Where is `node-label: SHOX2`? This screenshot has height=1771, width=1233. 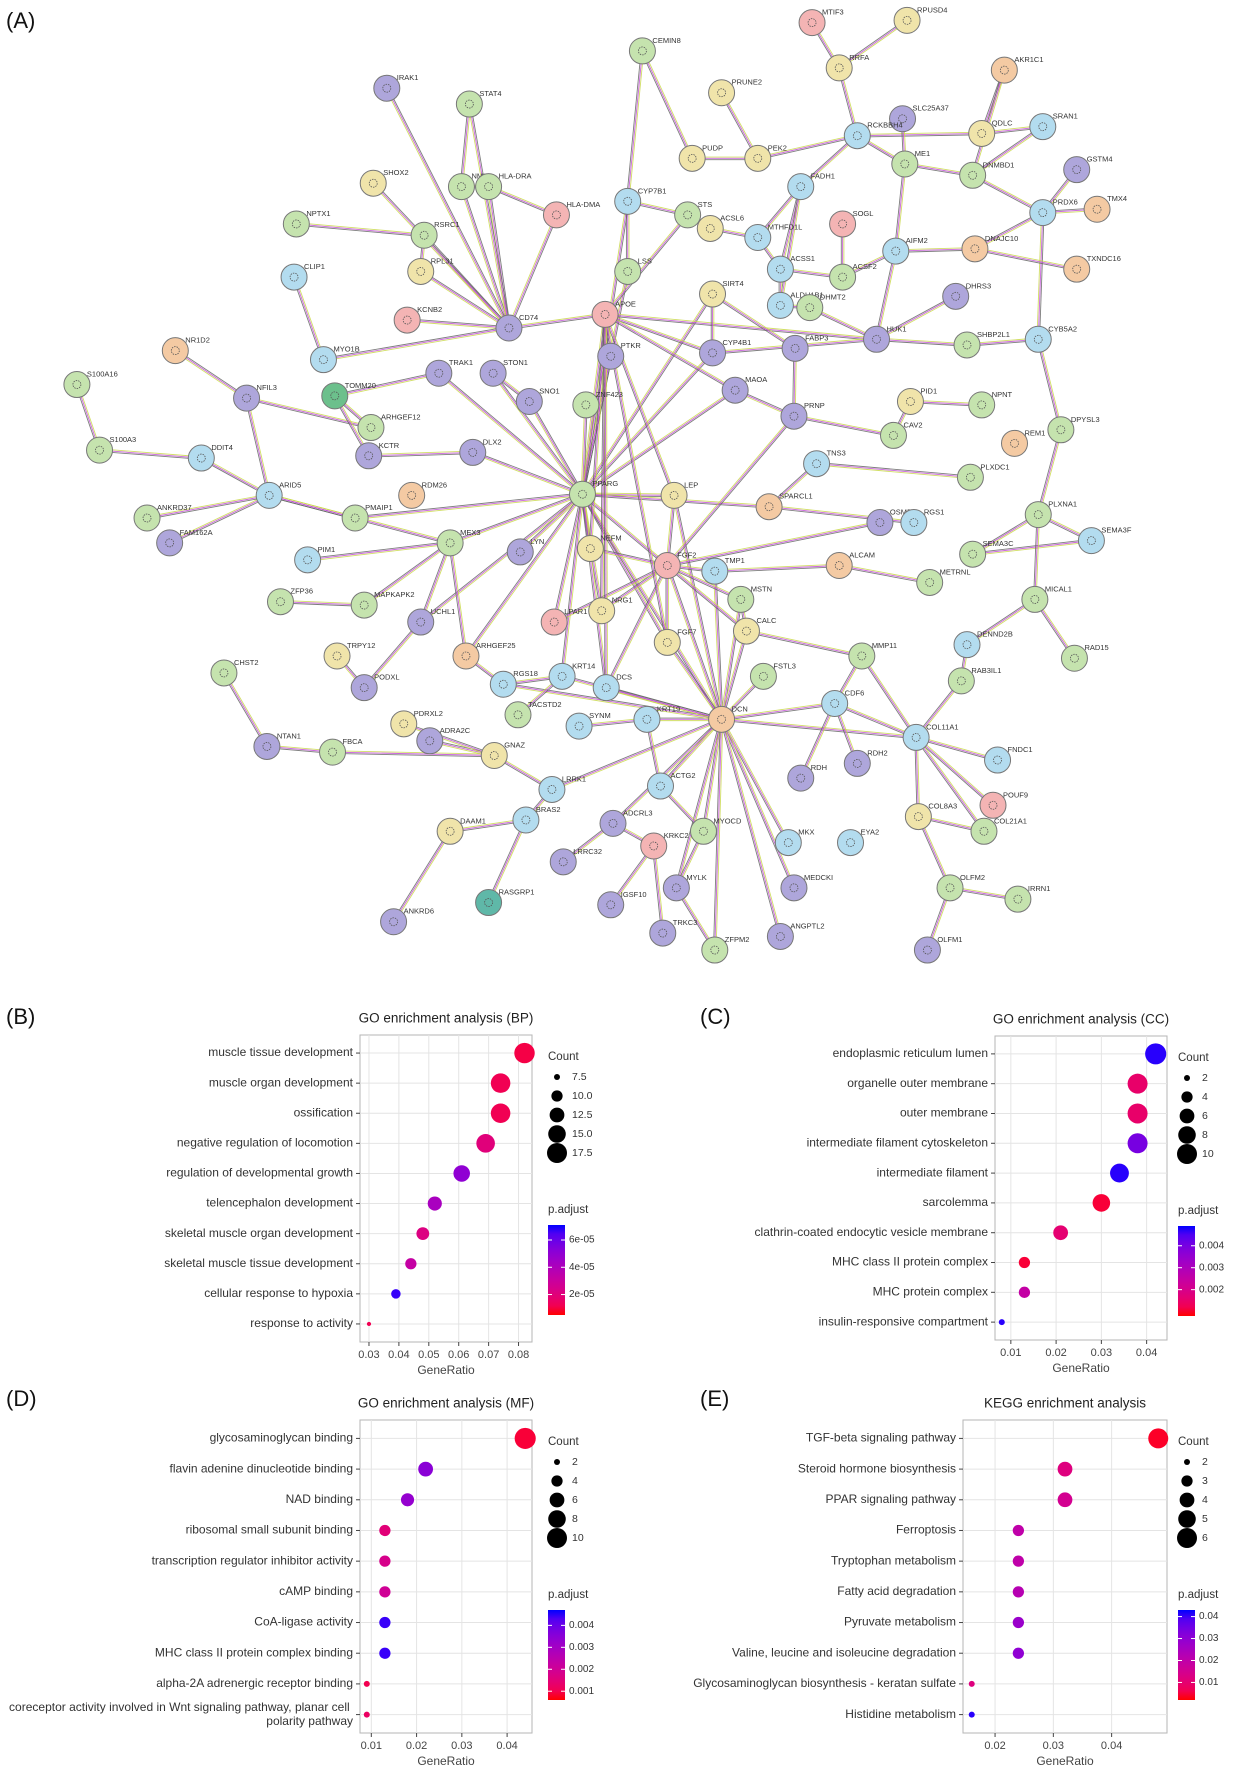 node-label: SHOX2 is located at coordinates (395, 172).